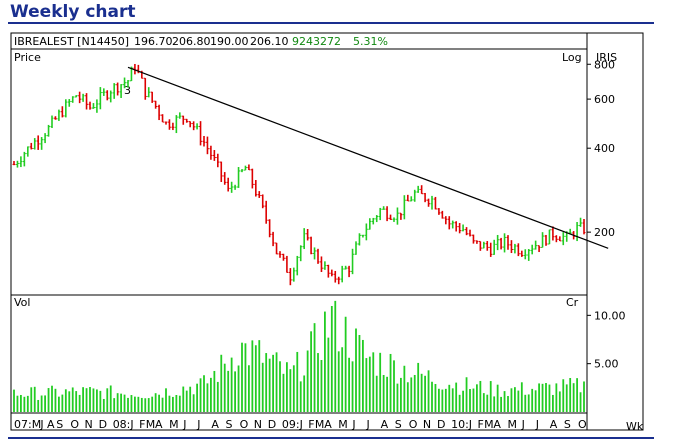 The height and width of the screenshot is (448, 678). Describe the element at coordinates (572, 302) in the screenshot. I see `cr-label: Cr` at that location.